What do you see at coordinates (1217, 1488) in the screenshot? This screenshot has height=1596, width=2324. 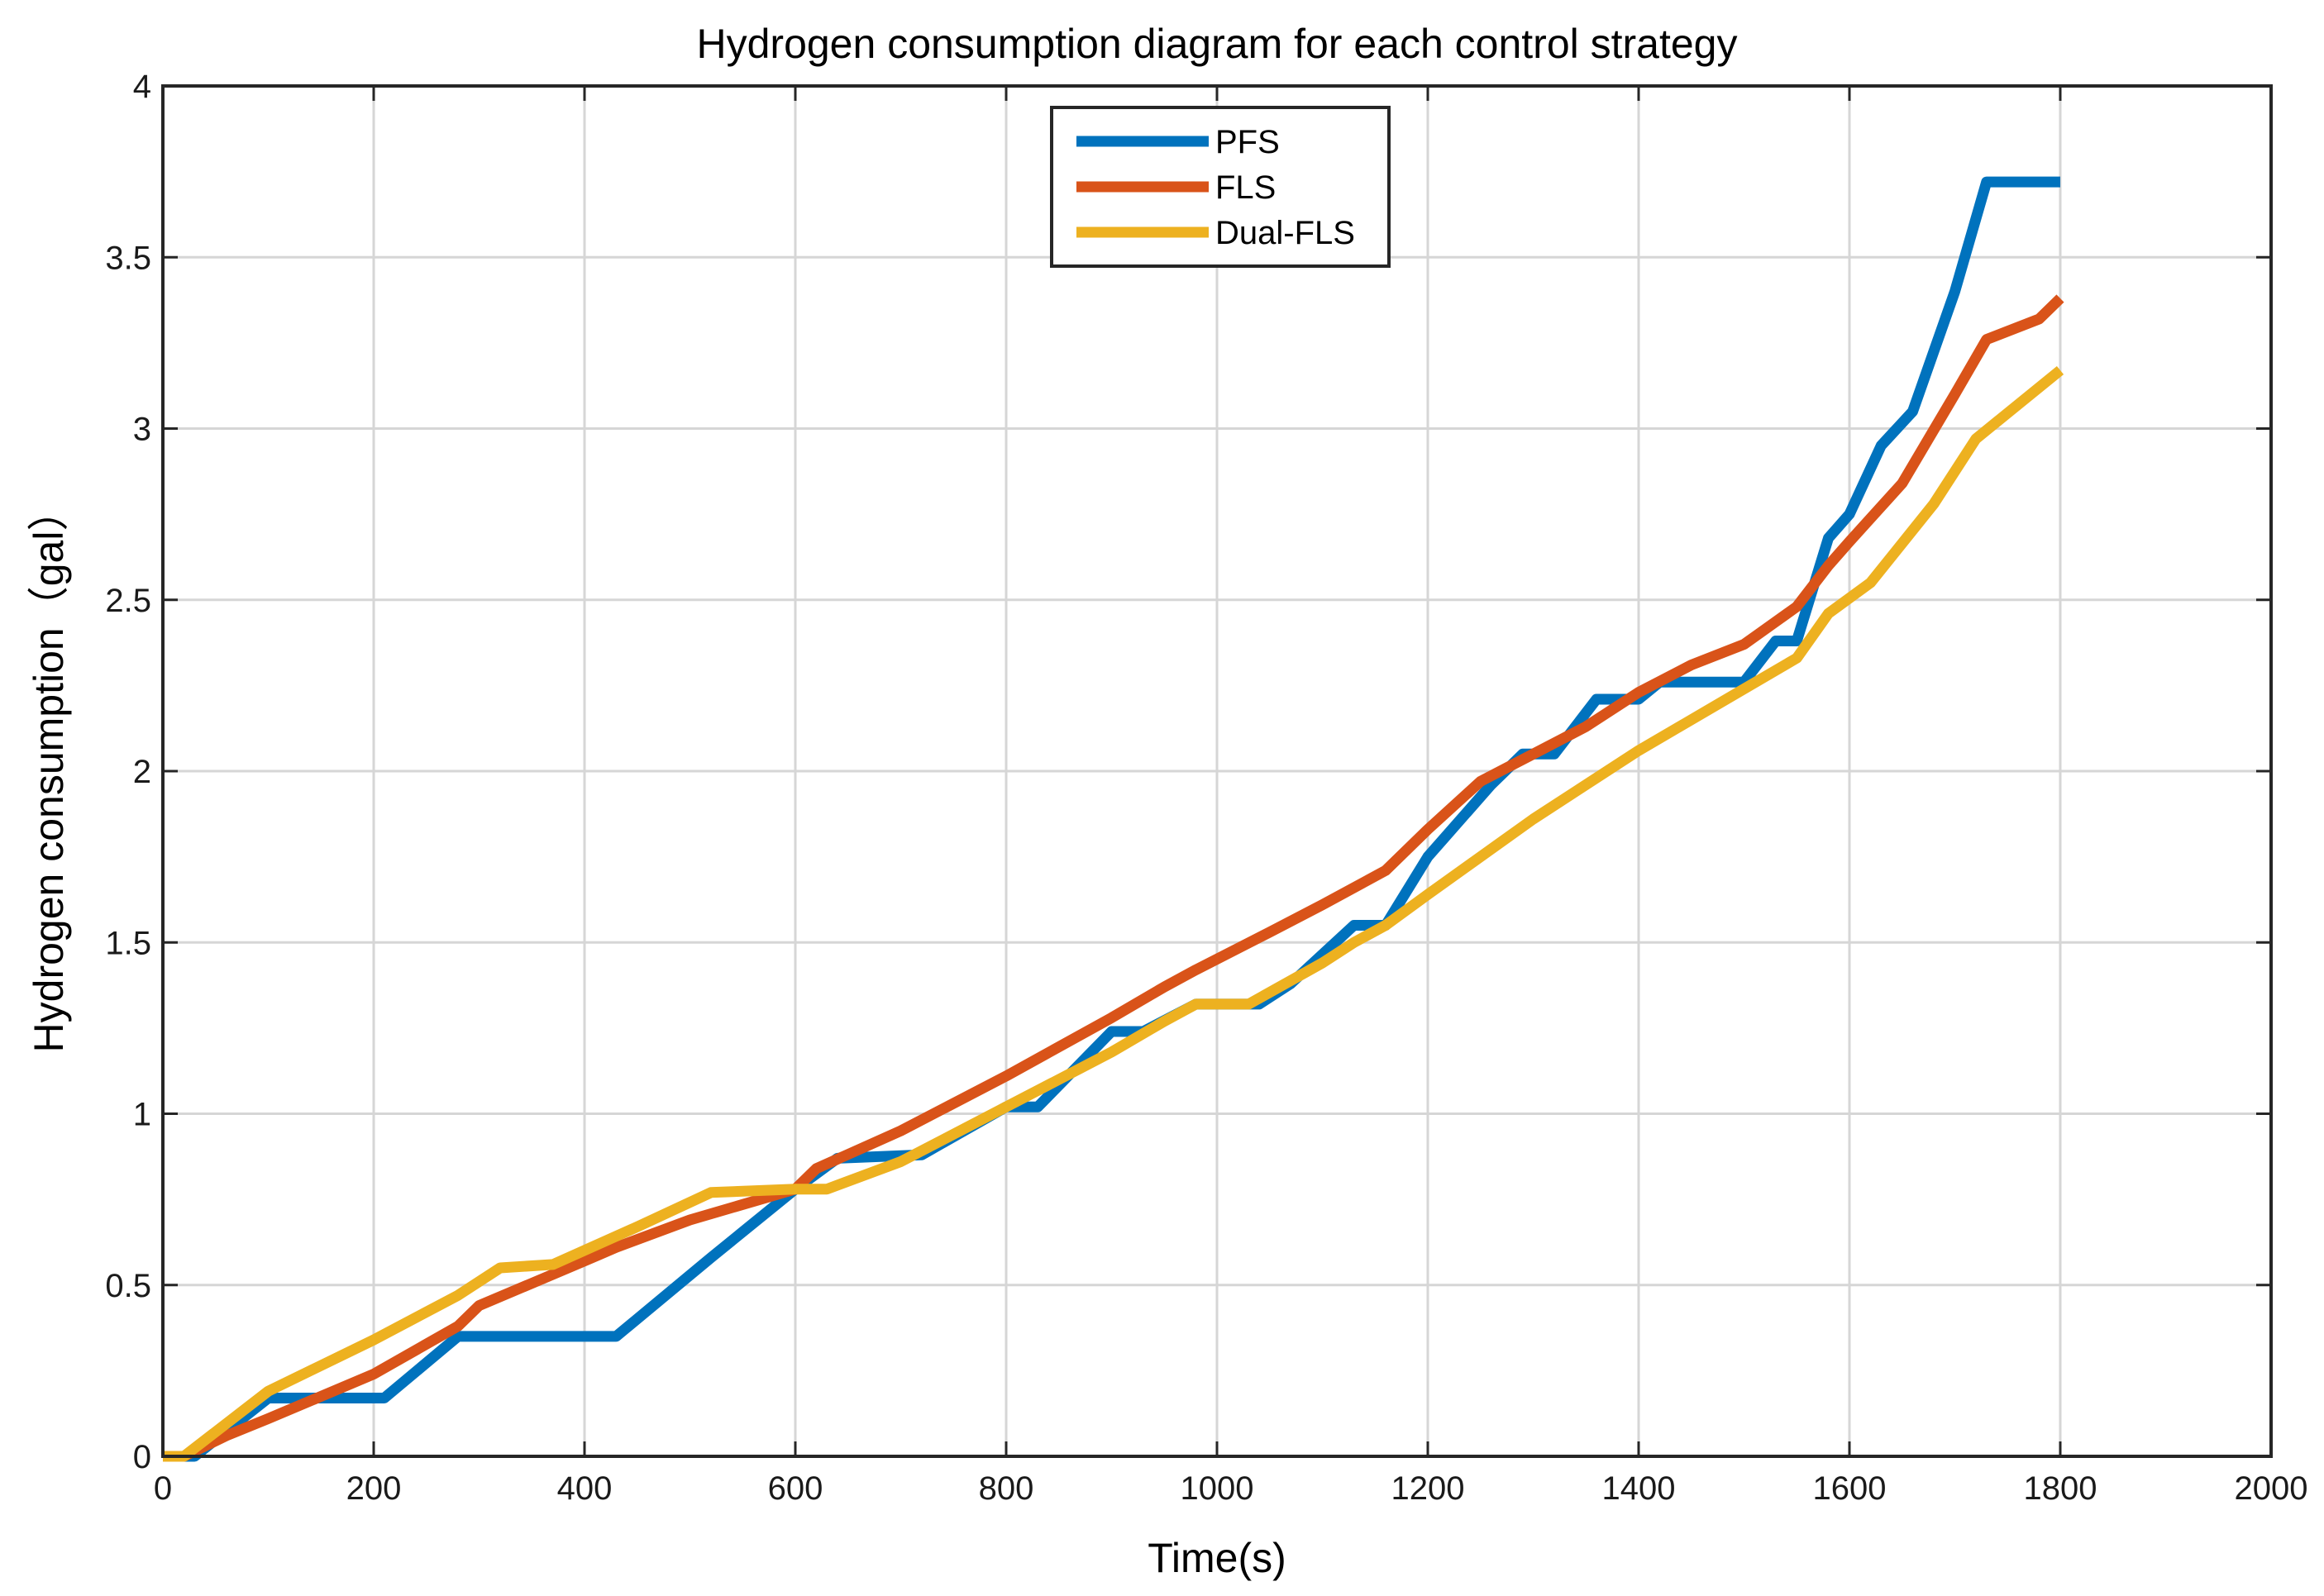 I see `x-tick-label: 1000` at bounding box center [1217, 1488].